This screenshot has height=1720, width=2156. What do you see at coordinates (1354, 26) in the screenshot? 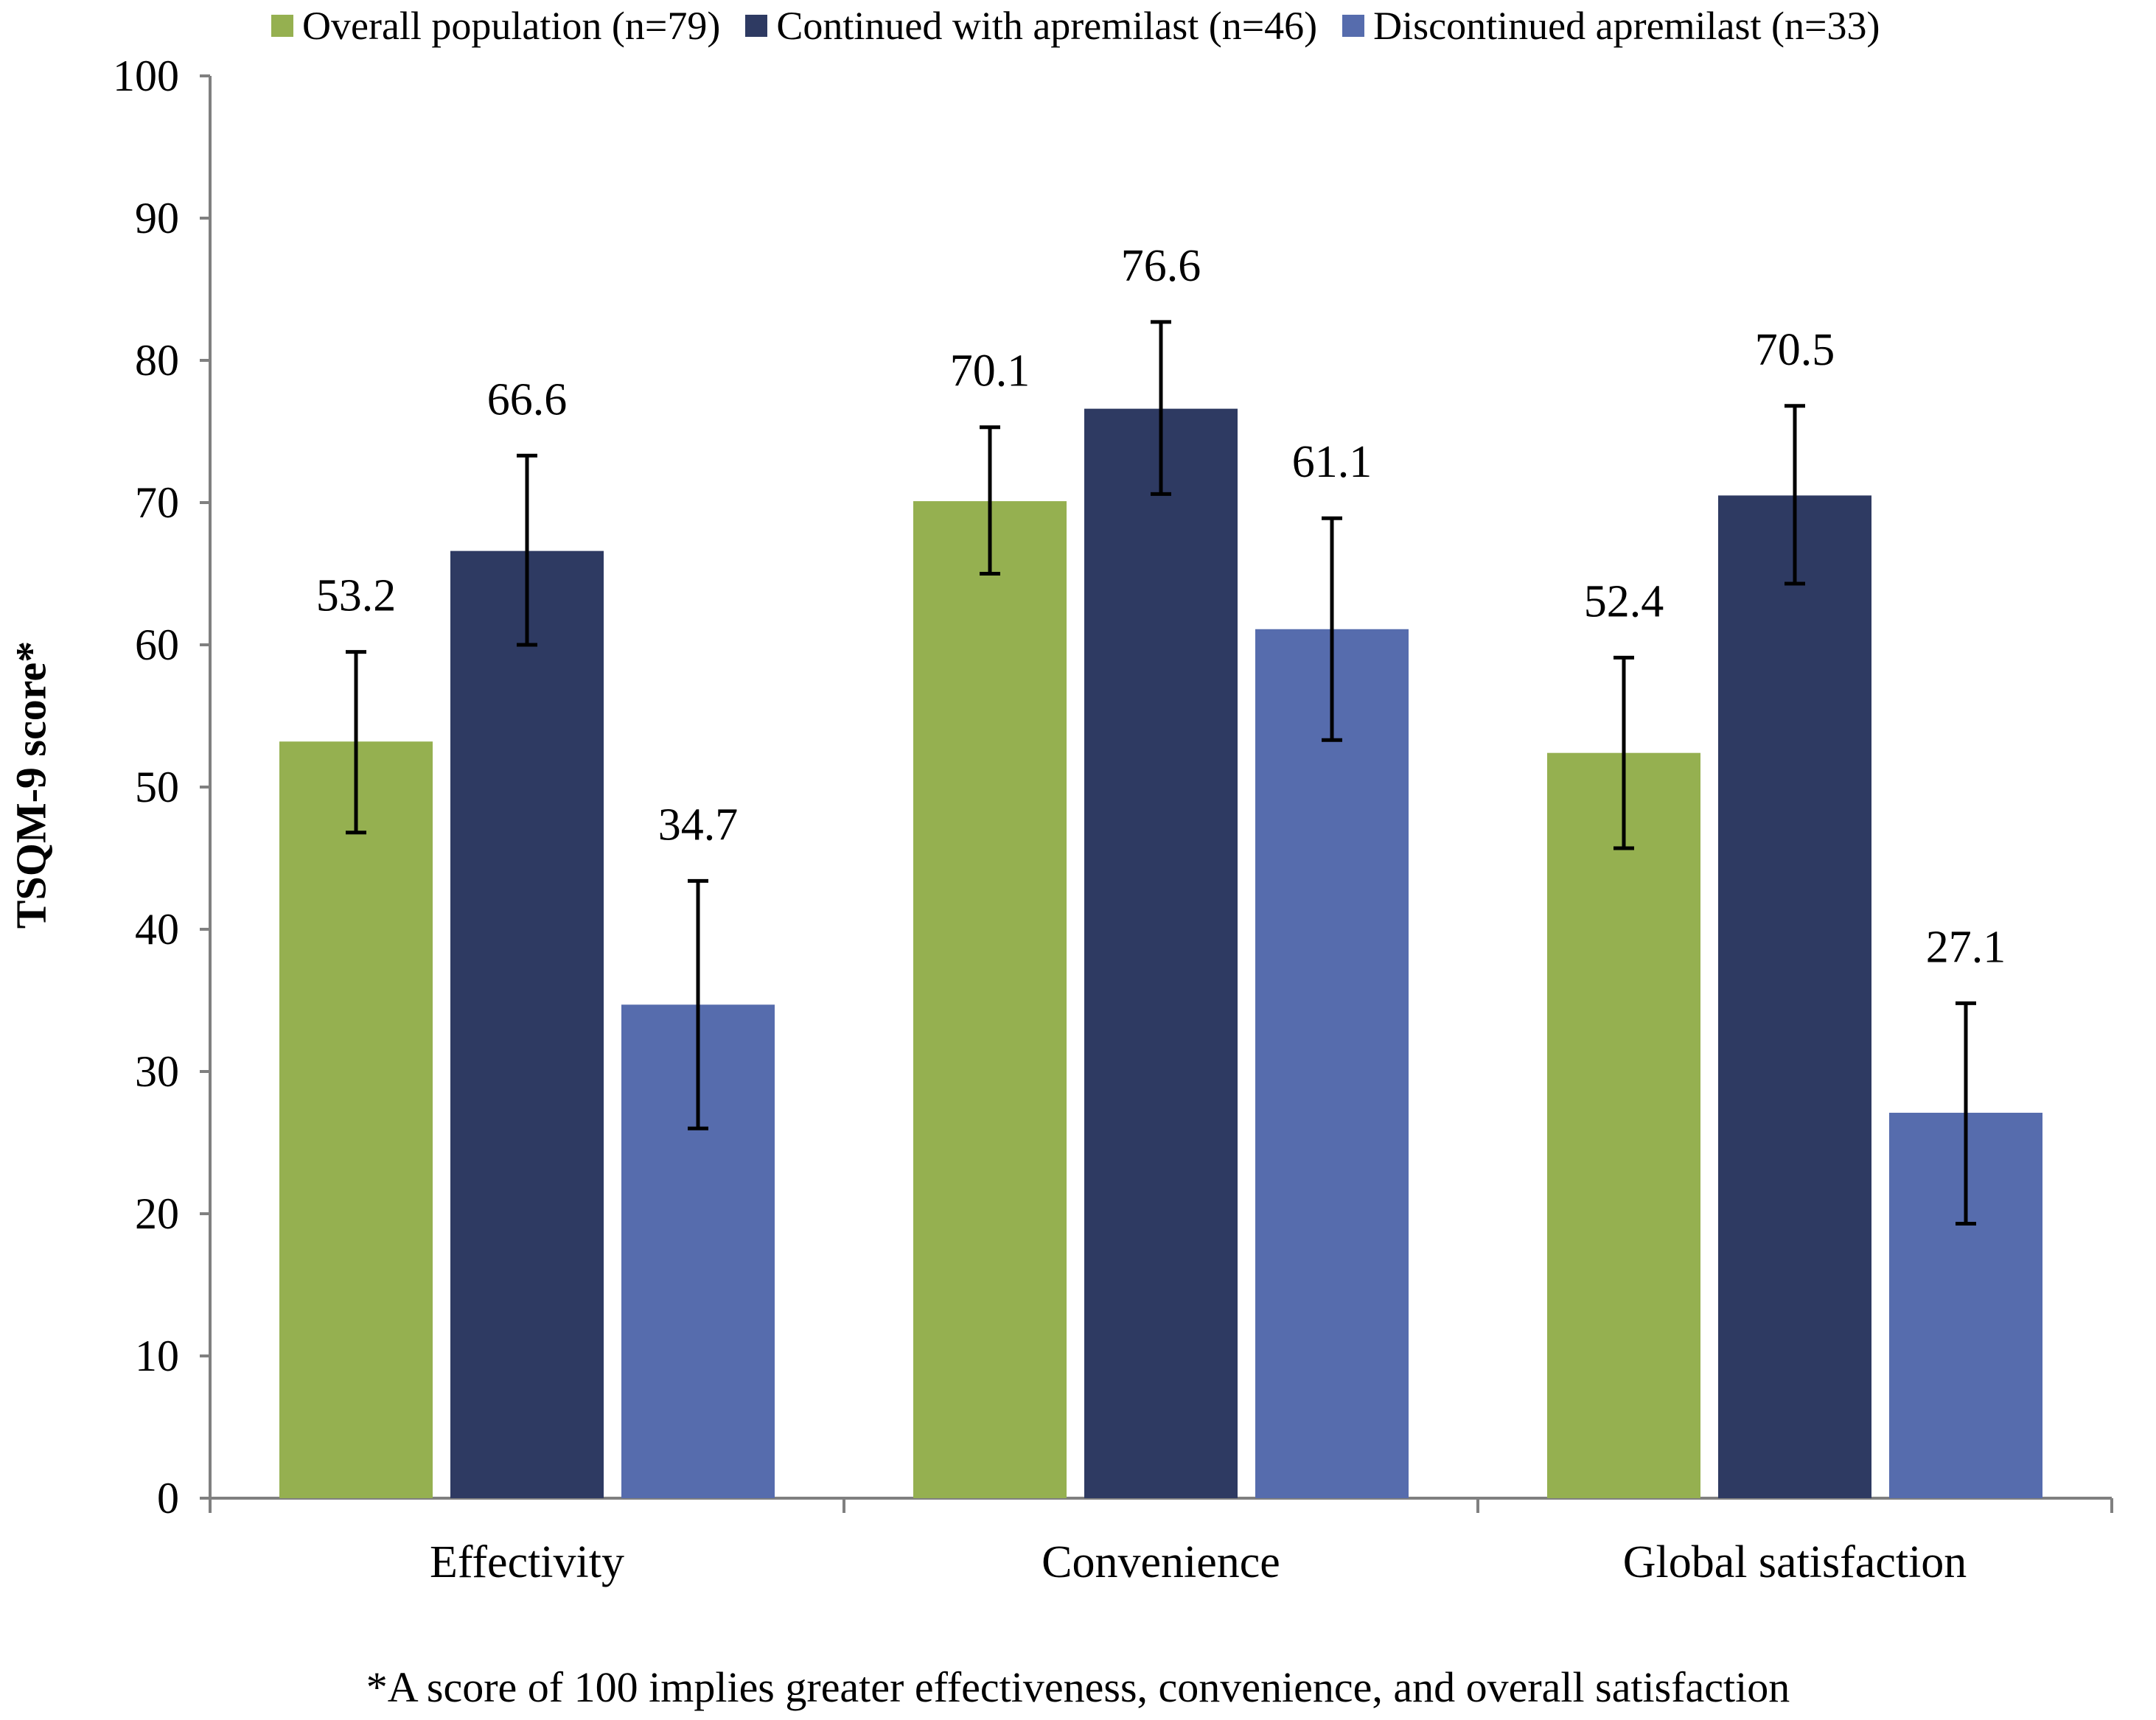
I see `legend-swatch-discontinued` at bounding box center [1354, 26].